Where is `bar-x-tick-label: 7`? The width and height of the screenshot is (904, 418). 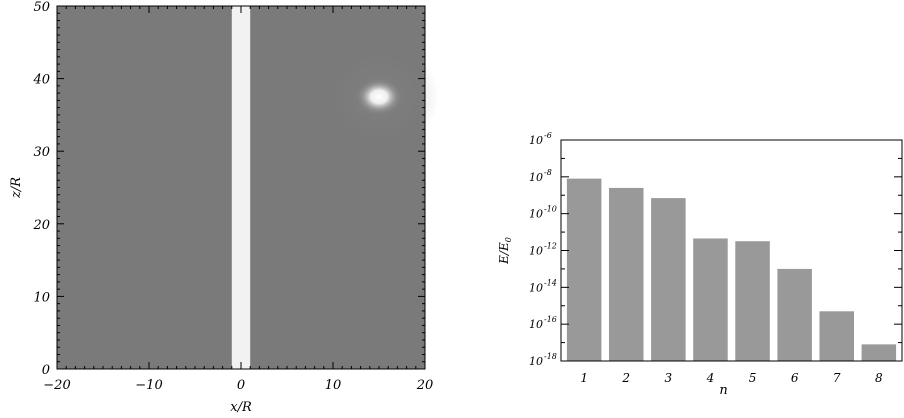 bar-x-tick-label: 7 is located at coordinates (837, 378).